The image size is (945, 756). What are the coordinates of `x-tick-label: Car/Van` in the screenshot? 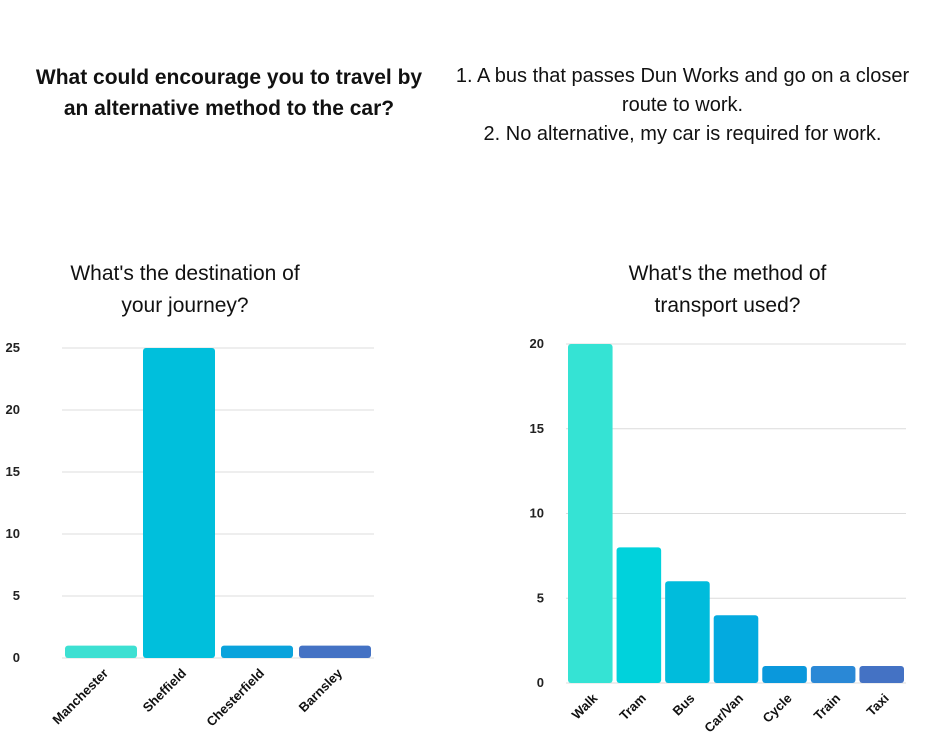 It's located at (723, 712).